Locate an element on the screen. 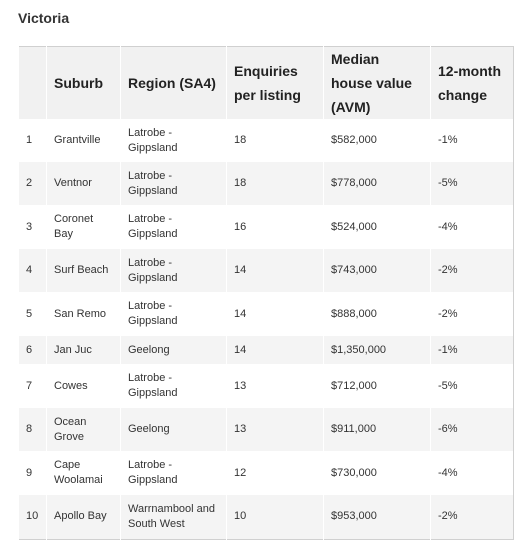 This screenshot has width=529, height=548. table-cell: $712,000 is located at coordinates (377, 386).